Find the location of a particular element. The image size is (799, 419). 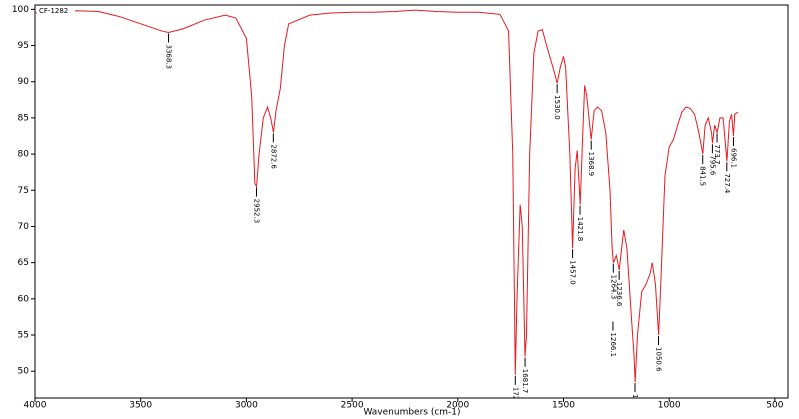

y-tick-label: 100 is located at coordinates (20, 10).